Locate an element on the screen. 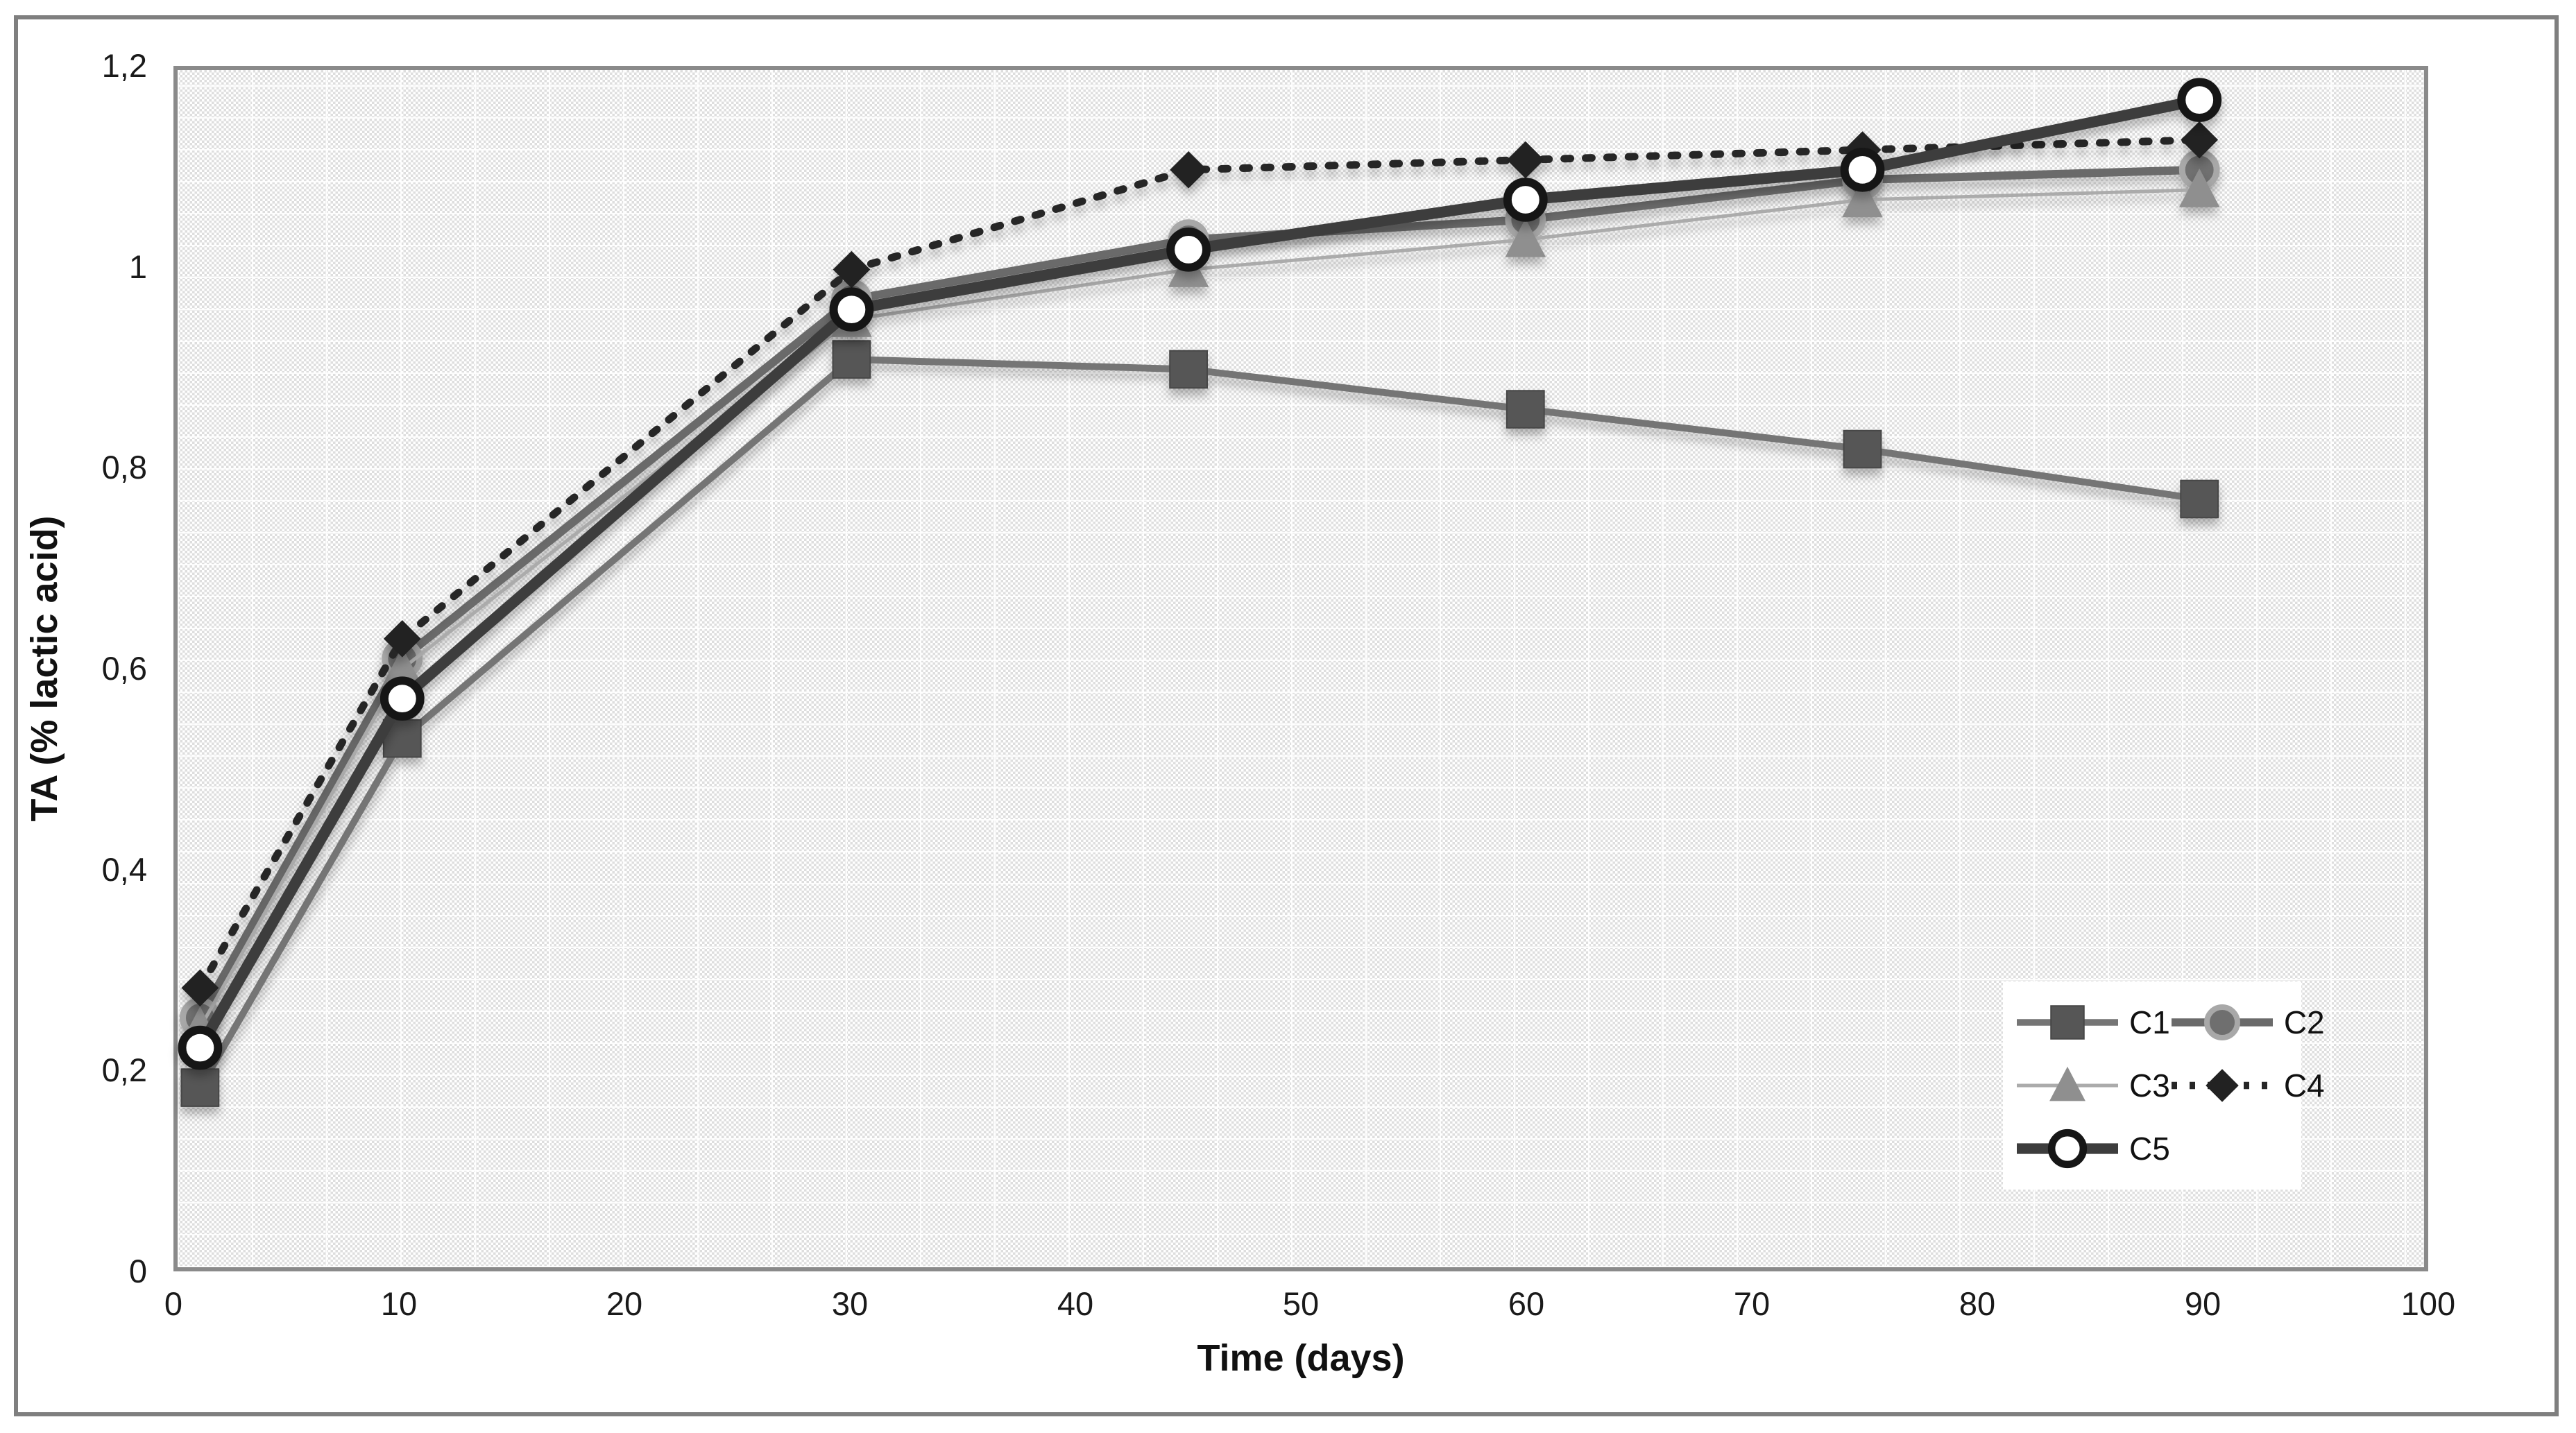  open-circle-icon is located at coordinates (2067, 1148).